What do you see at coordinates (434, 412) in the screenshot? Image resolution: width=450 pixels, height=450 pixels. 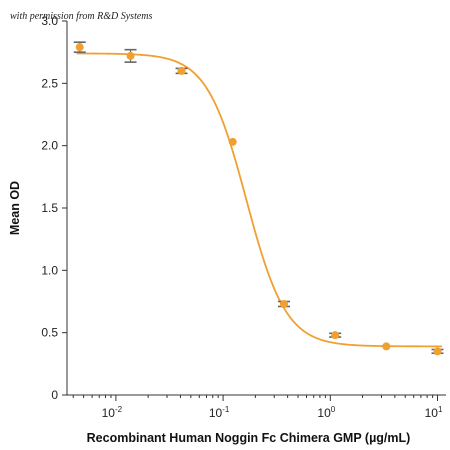 I see `x-tick-label: 10¹` at bounding box center [434, 412].